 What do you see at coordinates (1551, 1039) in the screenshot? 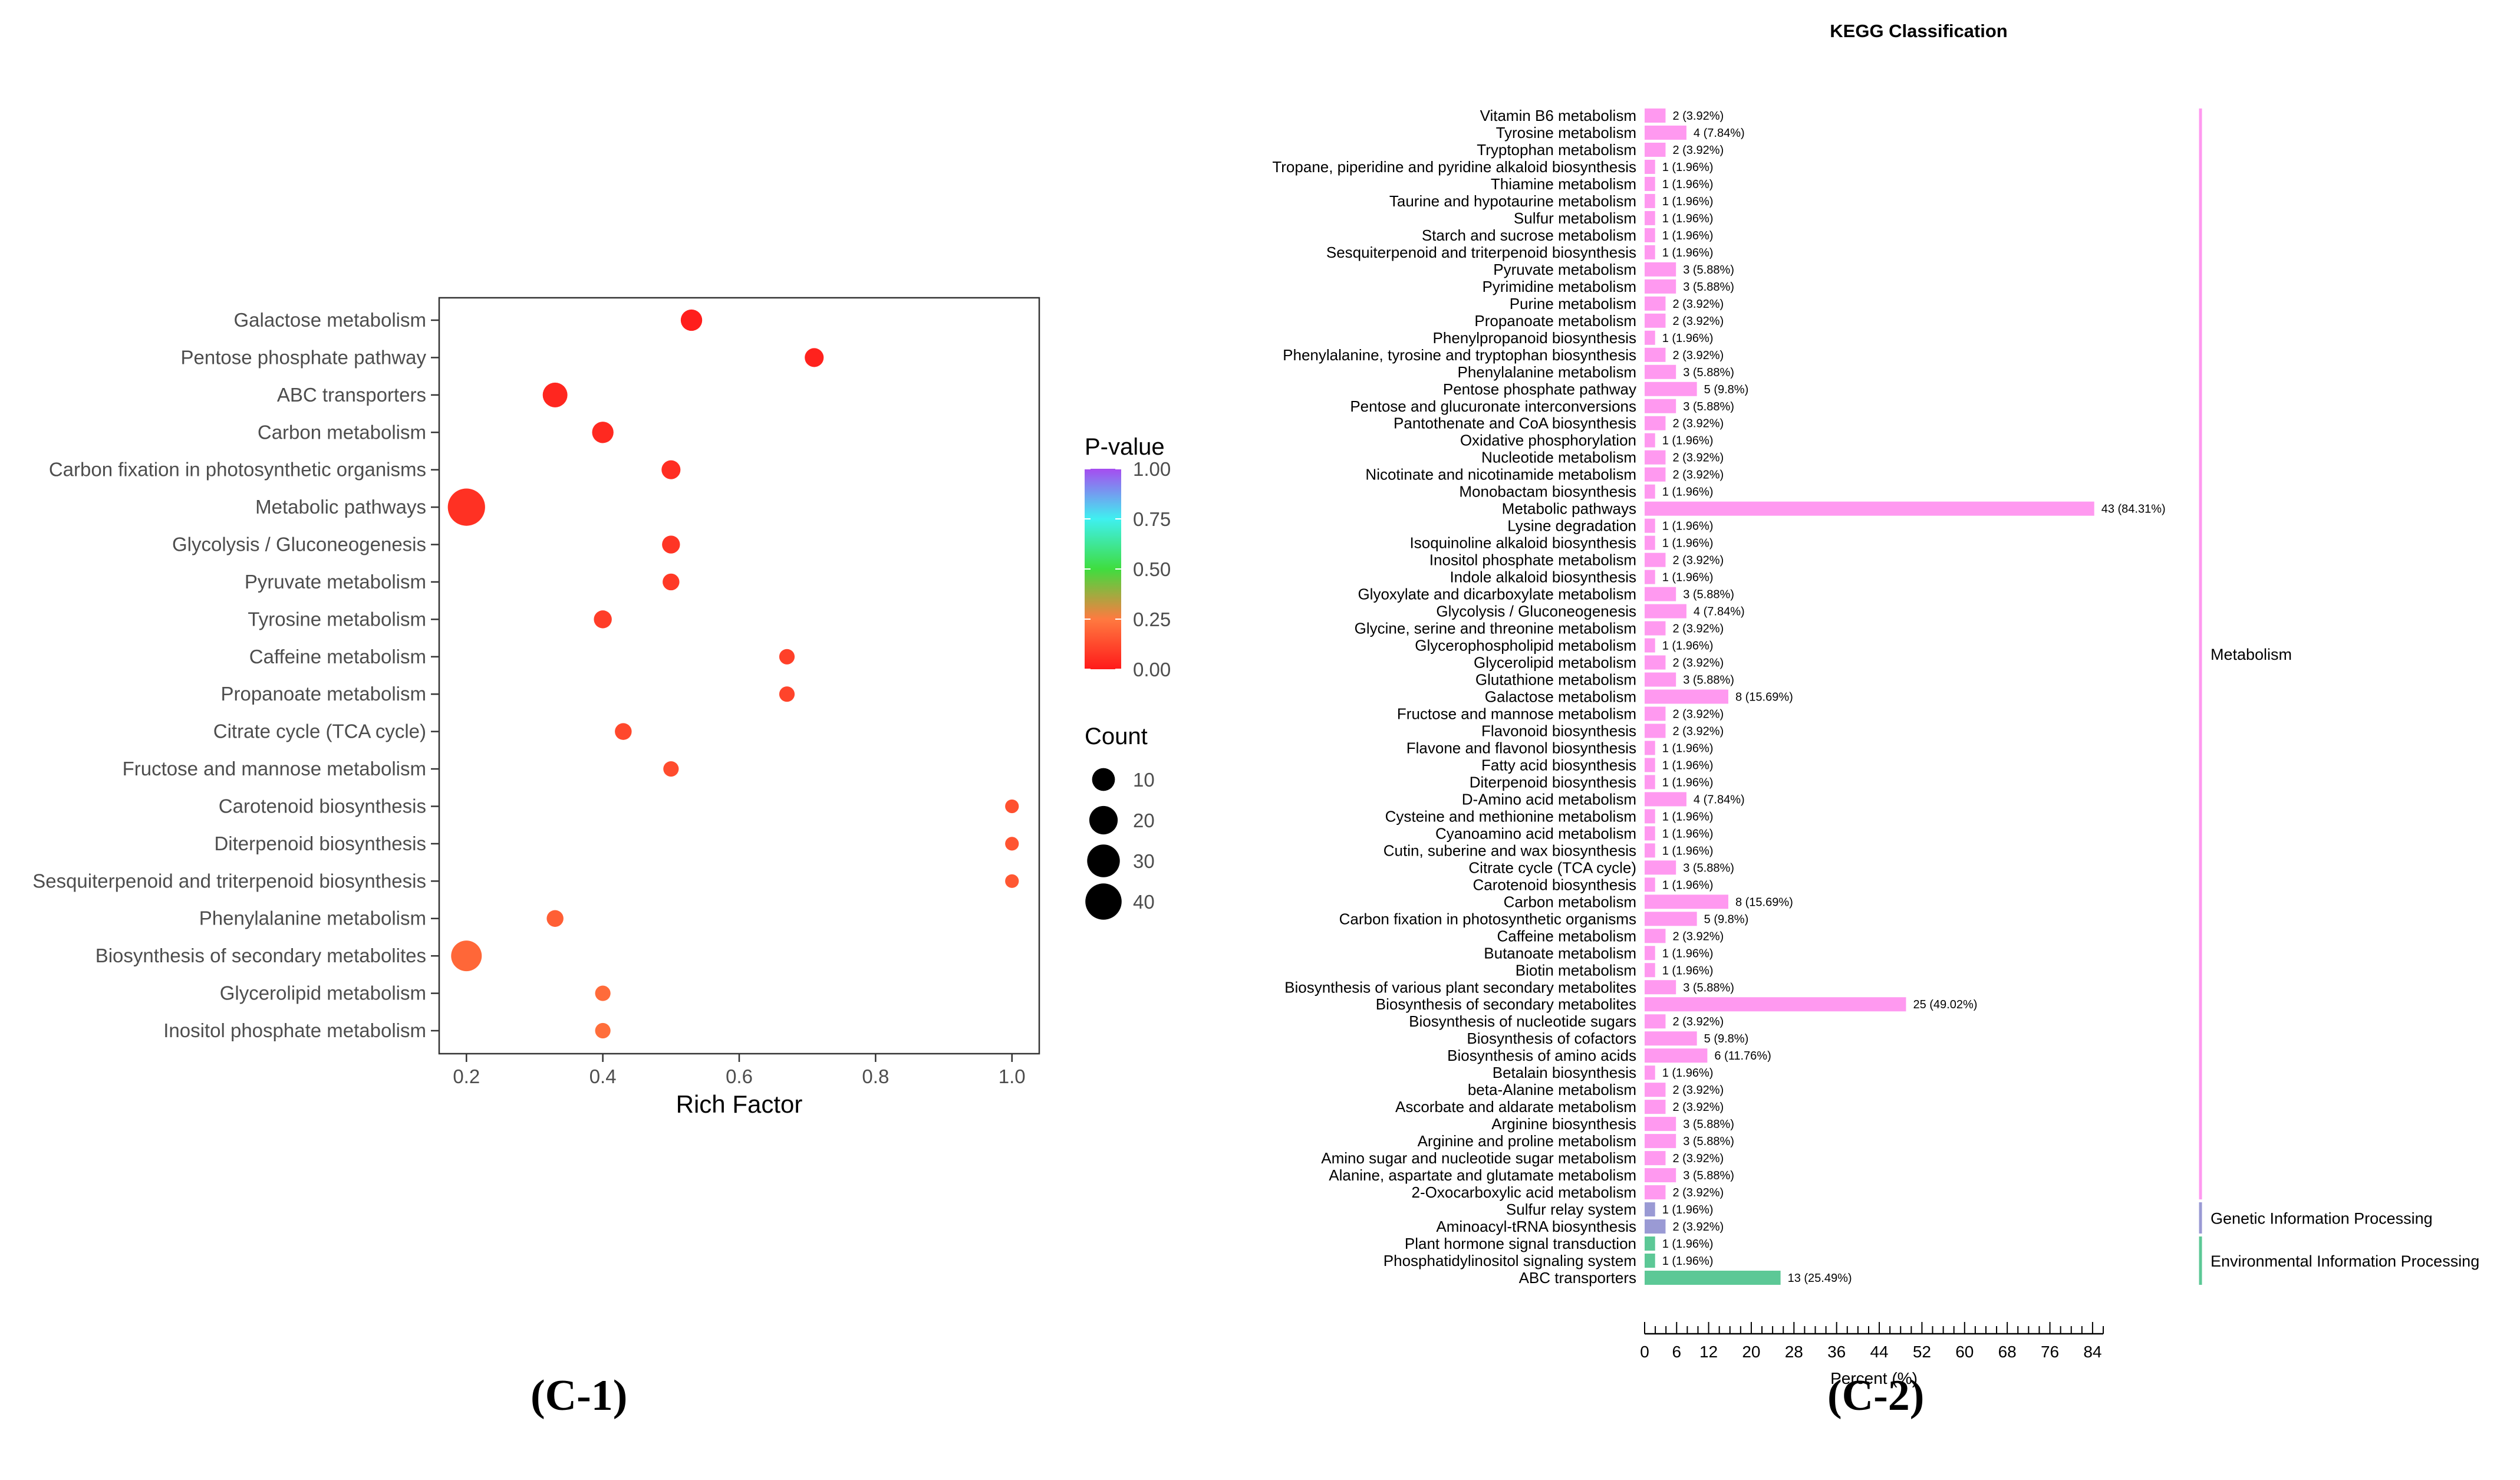
I see `bar-category-label: Biosynthesis of cofactors` at bounding box center [1551, 1039].